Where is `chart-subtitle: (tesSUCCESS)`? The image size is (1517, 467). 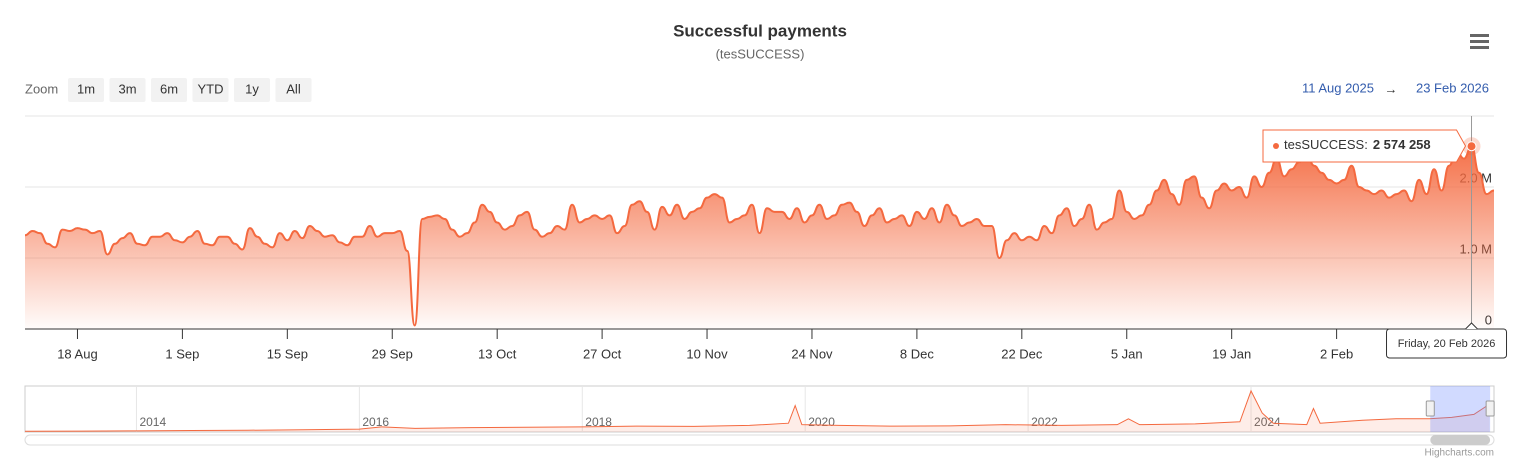 chart-subtitle: (tesSUCCESS) is located at coordinates (760, 53).